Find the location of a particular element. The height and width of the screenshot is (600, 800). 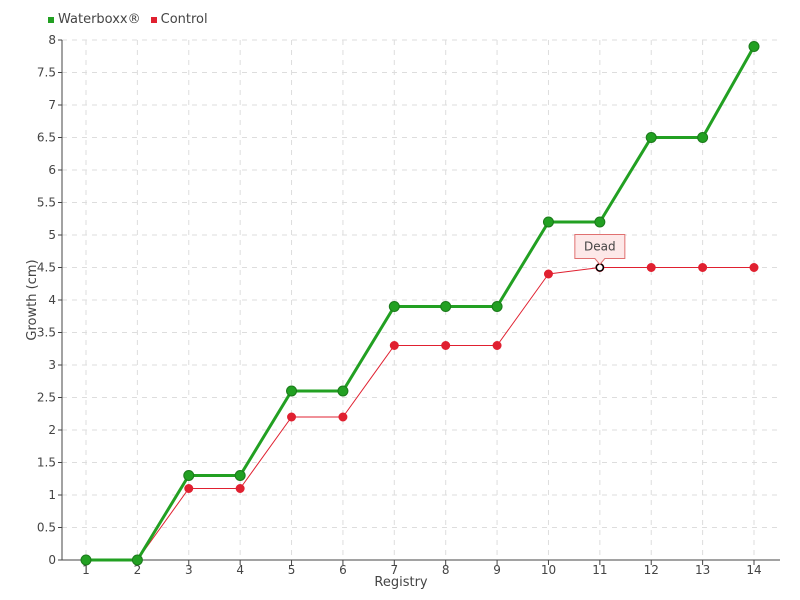

legend-label-waterboxx: Waterboxx® is located at coordinates (99, 19).